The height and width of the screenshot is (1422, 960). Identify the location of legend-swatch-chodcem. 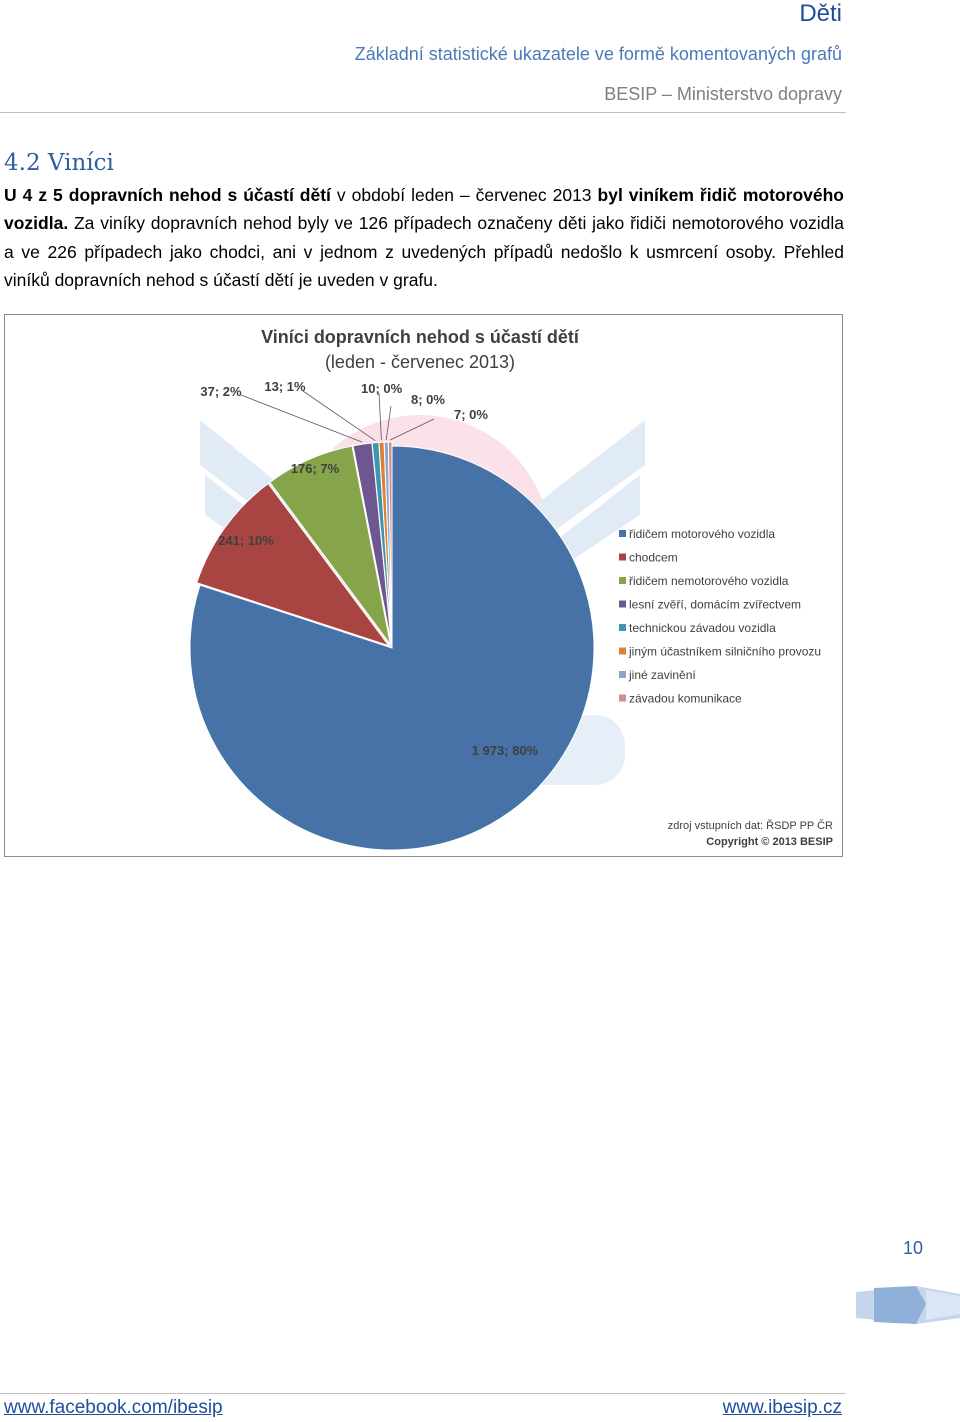
(622, 557).